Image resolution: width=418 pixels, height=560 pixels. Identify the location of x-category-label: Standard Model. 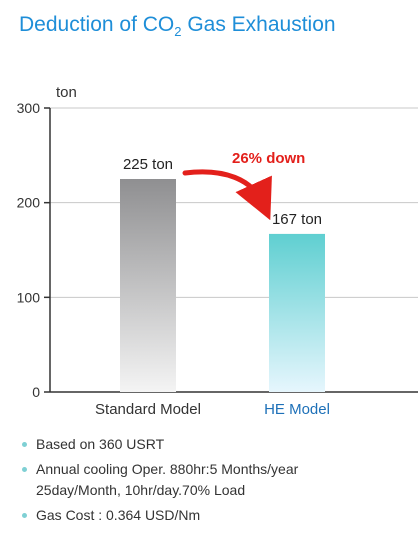
(148, 409).